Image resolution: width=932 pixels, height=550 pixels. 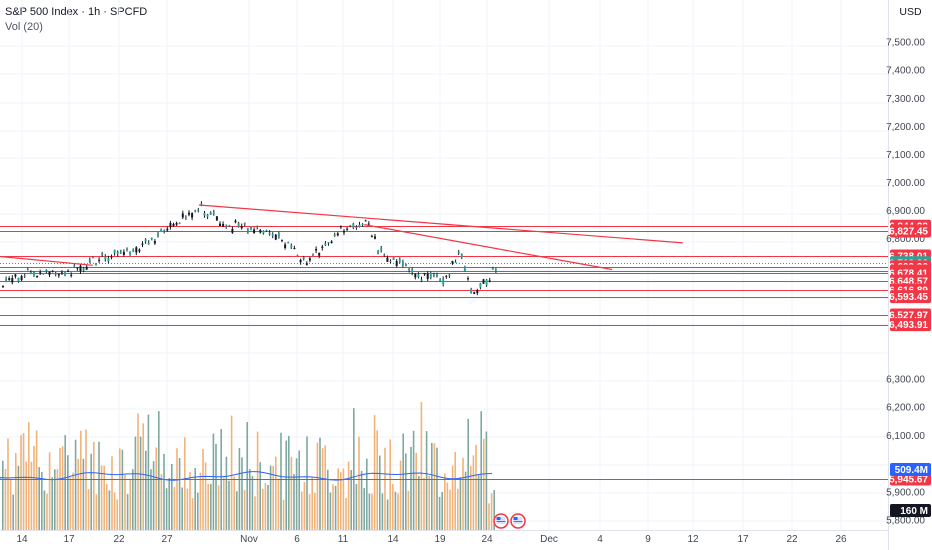 I want to click on level-price-label, so click(x=910, y=231).